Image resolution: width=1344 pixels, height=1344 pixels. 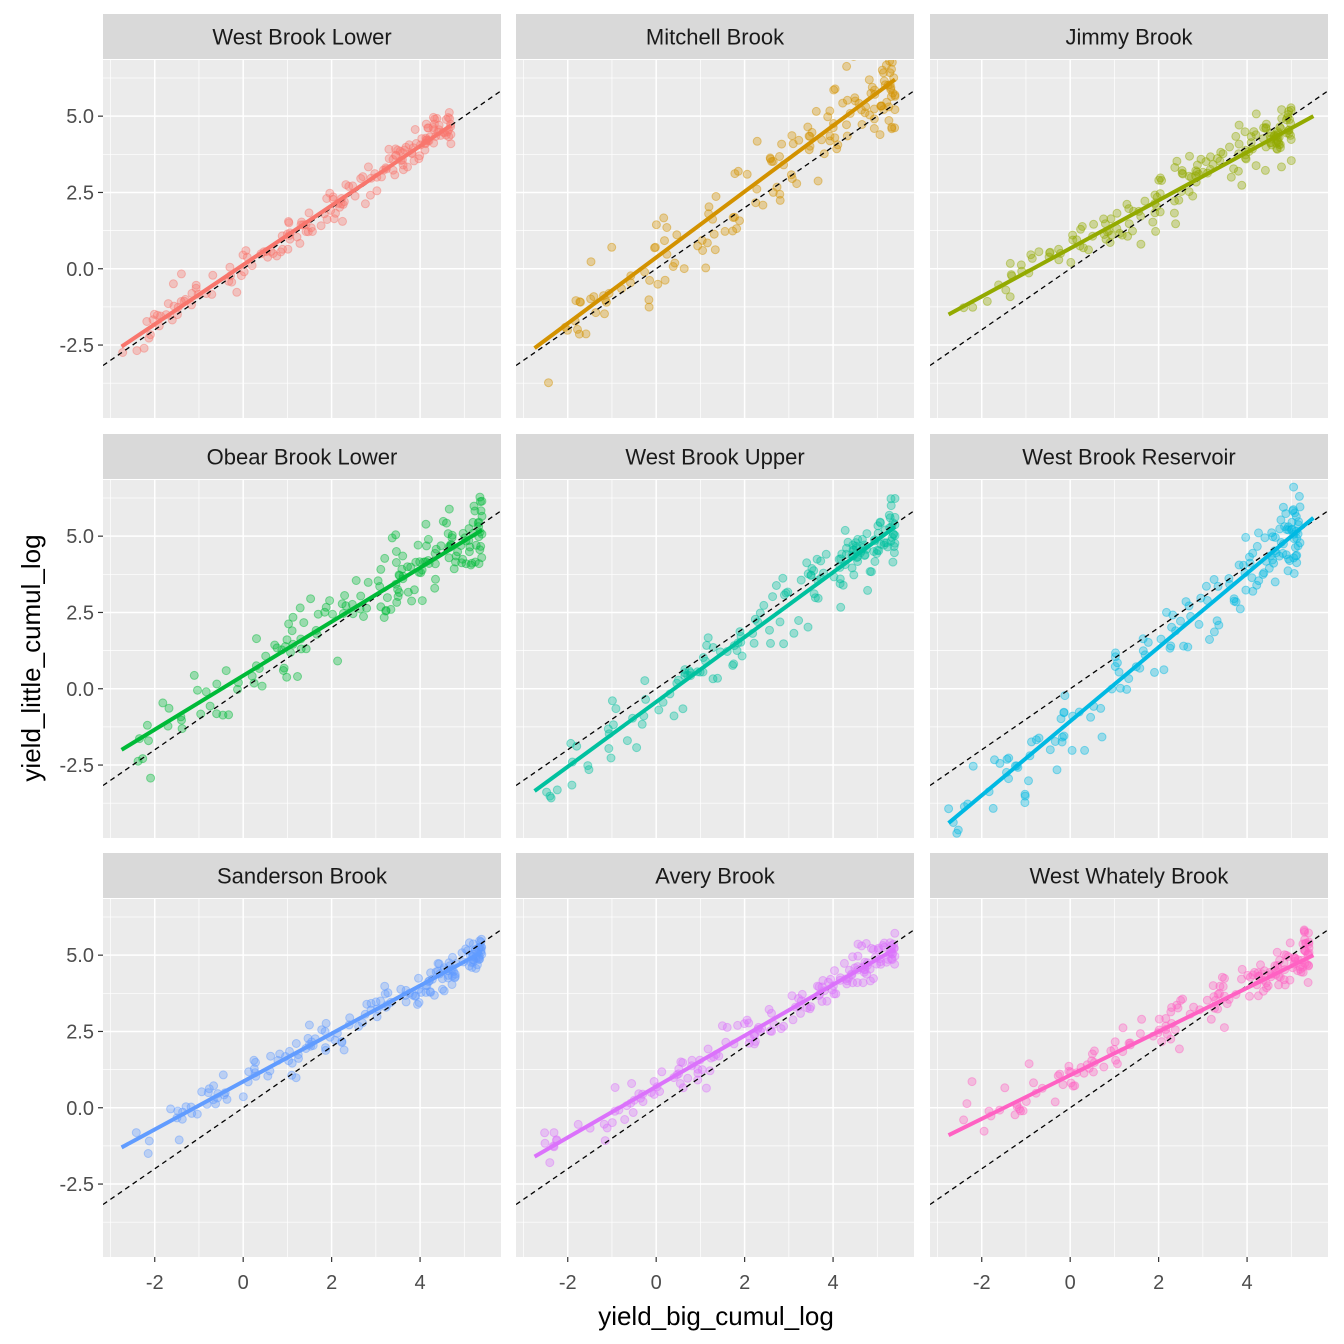 I want to click on facet-panel: West Whately Brook -2 0 2 4, so click(x=1129, y=1073).